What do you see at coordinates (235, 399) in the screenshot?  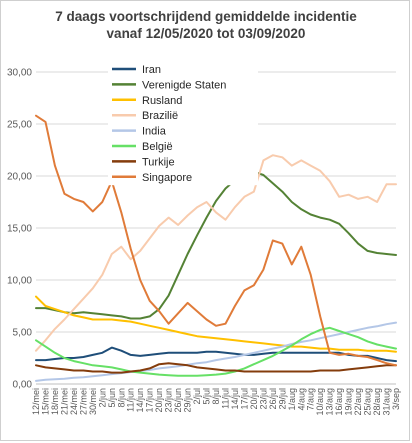 I see `x-tick-label: 14/jul` at bounding box center [235, 399].